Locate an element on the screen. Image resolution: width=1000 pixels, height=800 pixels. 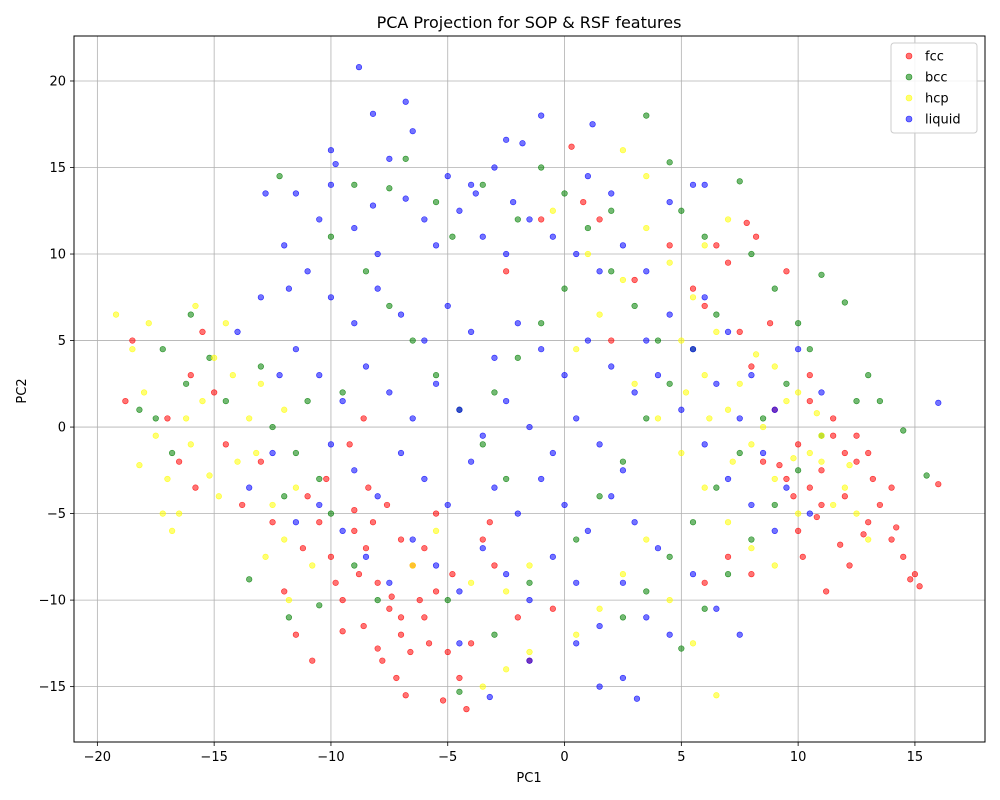
y-tick-label: 5 is located at coordinates (62, 341).